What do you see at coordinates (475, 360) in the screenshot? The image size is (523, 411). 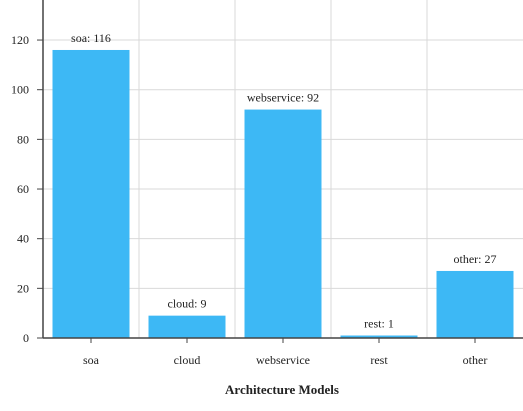 I see `x-tick-label: other` at bounding box center [475, 360].